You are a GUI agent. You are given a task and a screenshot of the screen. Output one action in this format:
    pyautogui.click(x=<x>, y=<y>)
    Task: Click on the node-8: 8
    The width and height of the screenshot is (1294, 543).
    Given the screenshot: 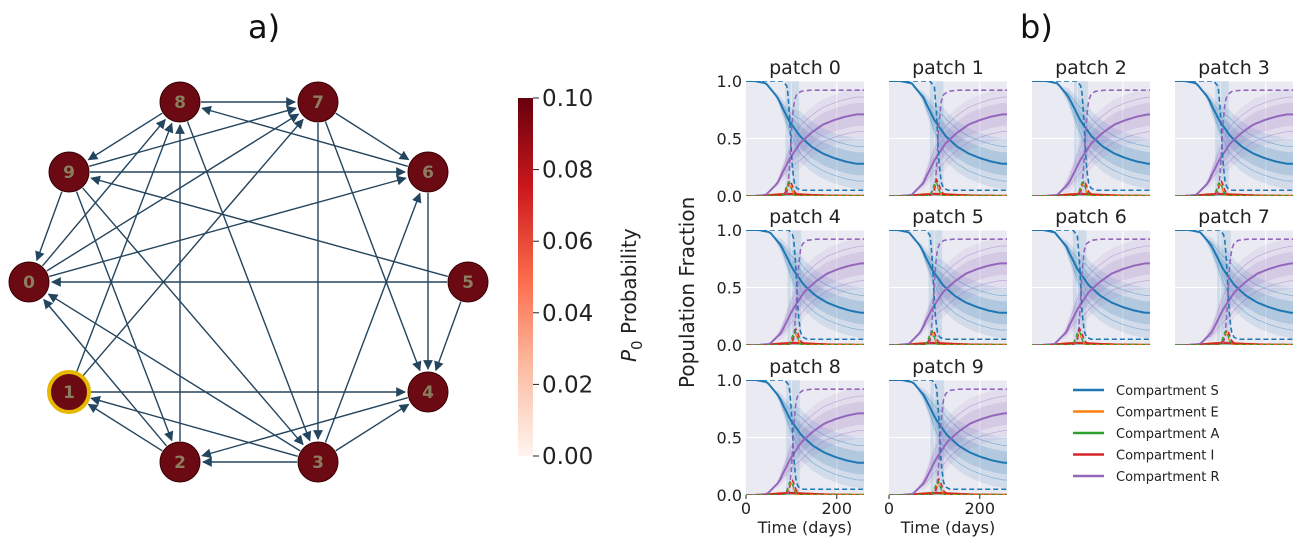 What is the action you would take?
    pyautogui.click(x=180, y=102)
    